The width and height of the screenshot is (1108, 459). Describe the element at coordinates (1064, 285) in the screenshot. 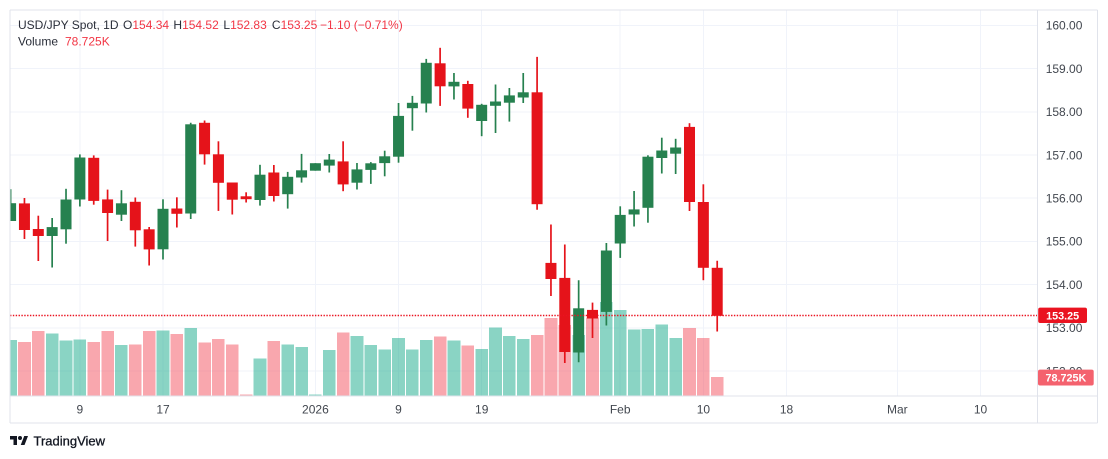

I see `svg-text: 154.00` at that location.